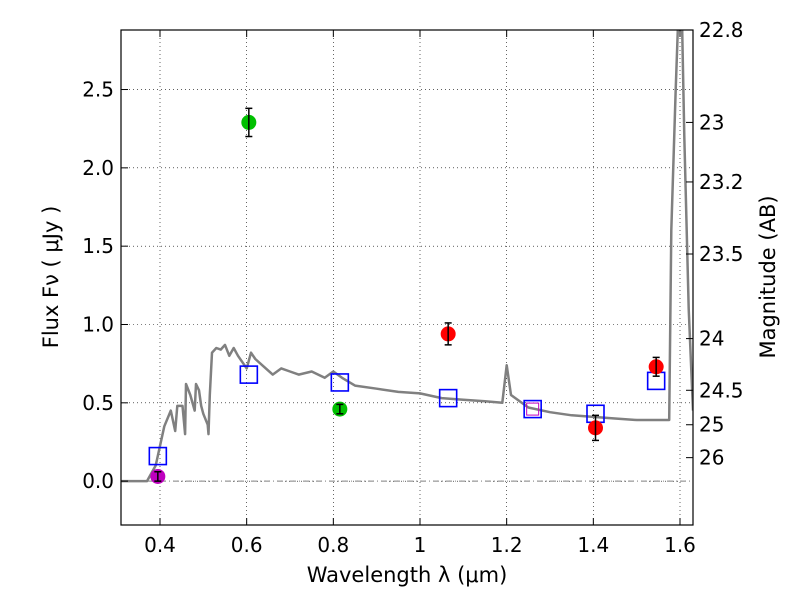  What do you see at coordinates (721, 254) in the screenshot?
I see `magnitude-tick-label: 23.5` at bounding box center [721, 254].